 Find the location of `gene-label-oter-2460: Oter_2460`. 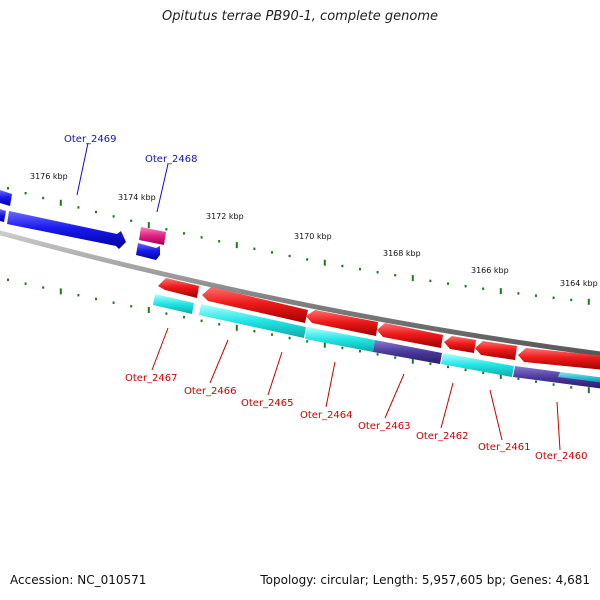

gene-label-oter-2460: Oter_2460 is located at coordinates (561, 456).